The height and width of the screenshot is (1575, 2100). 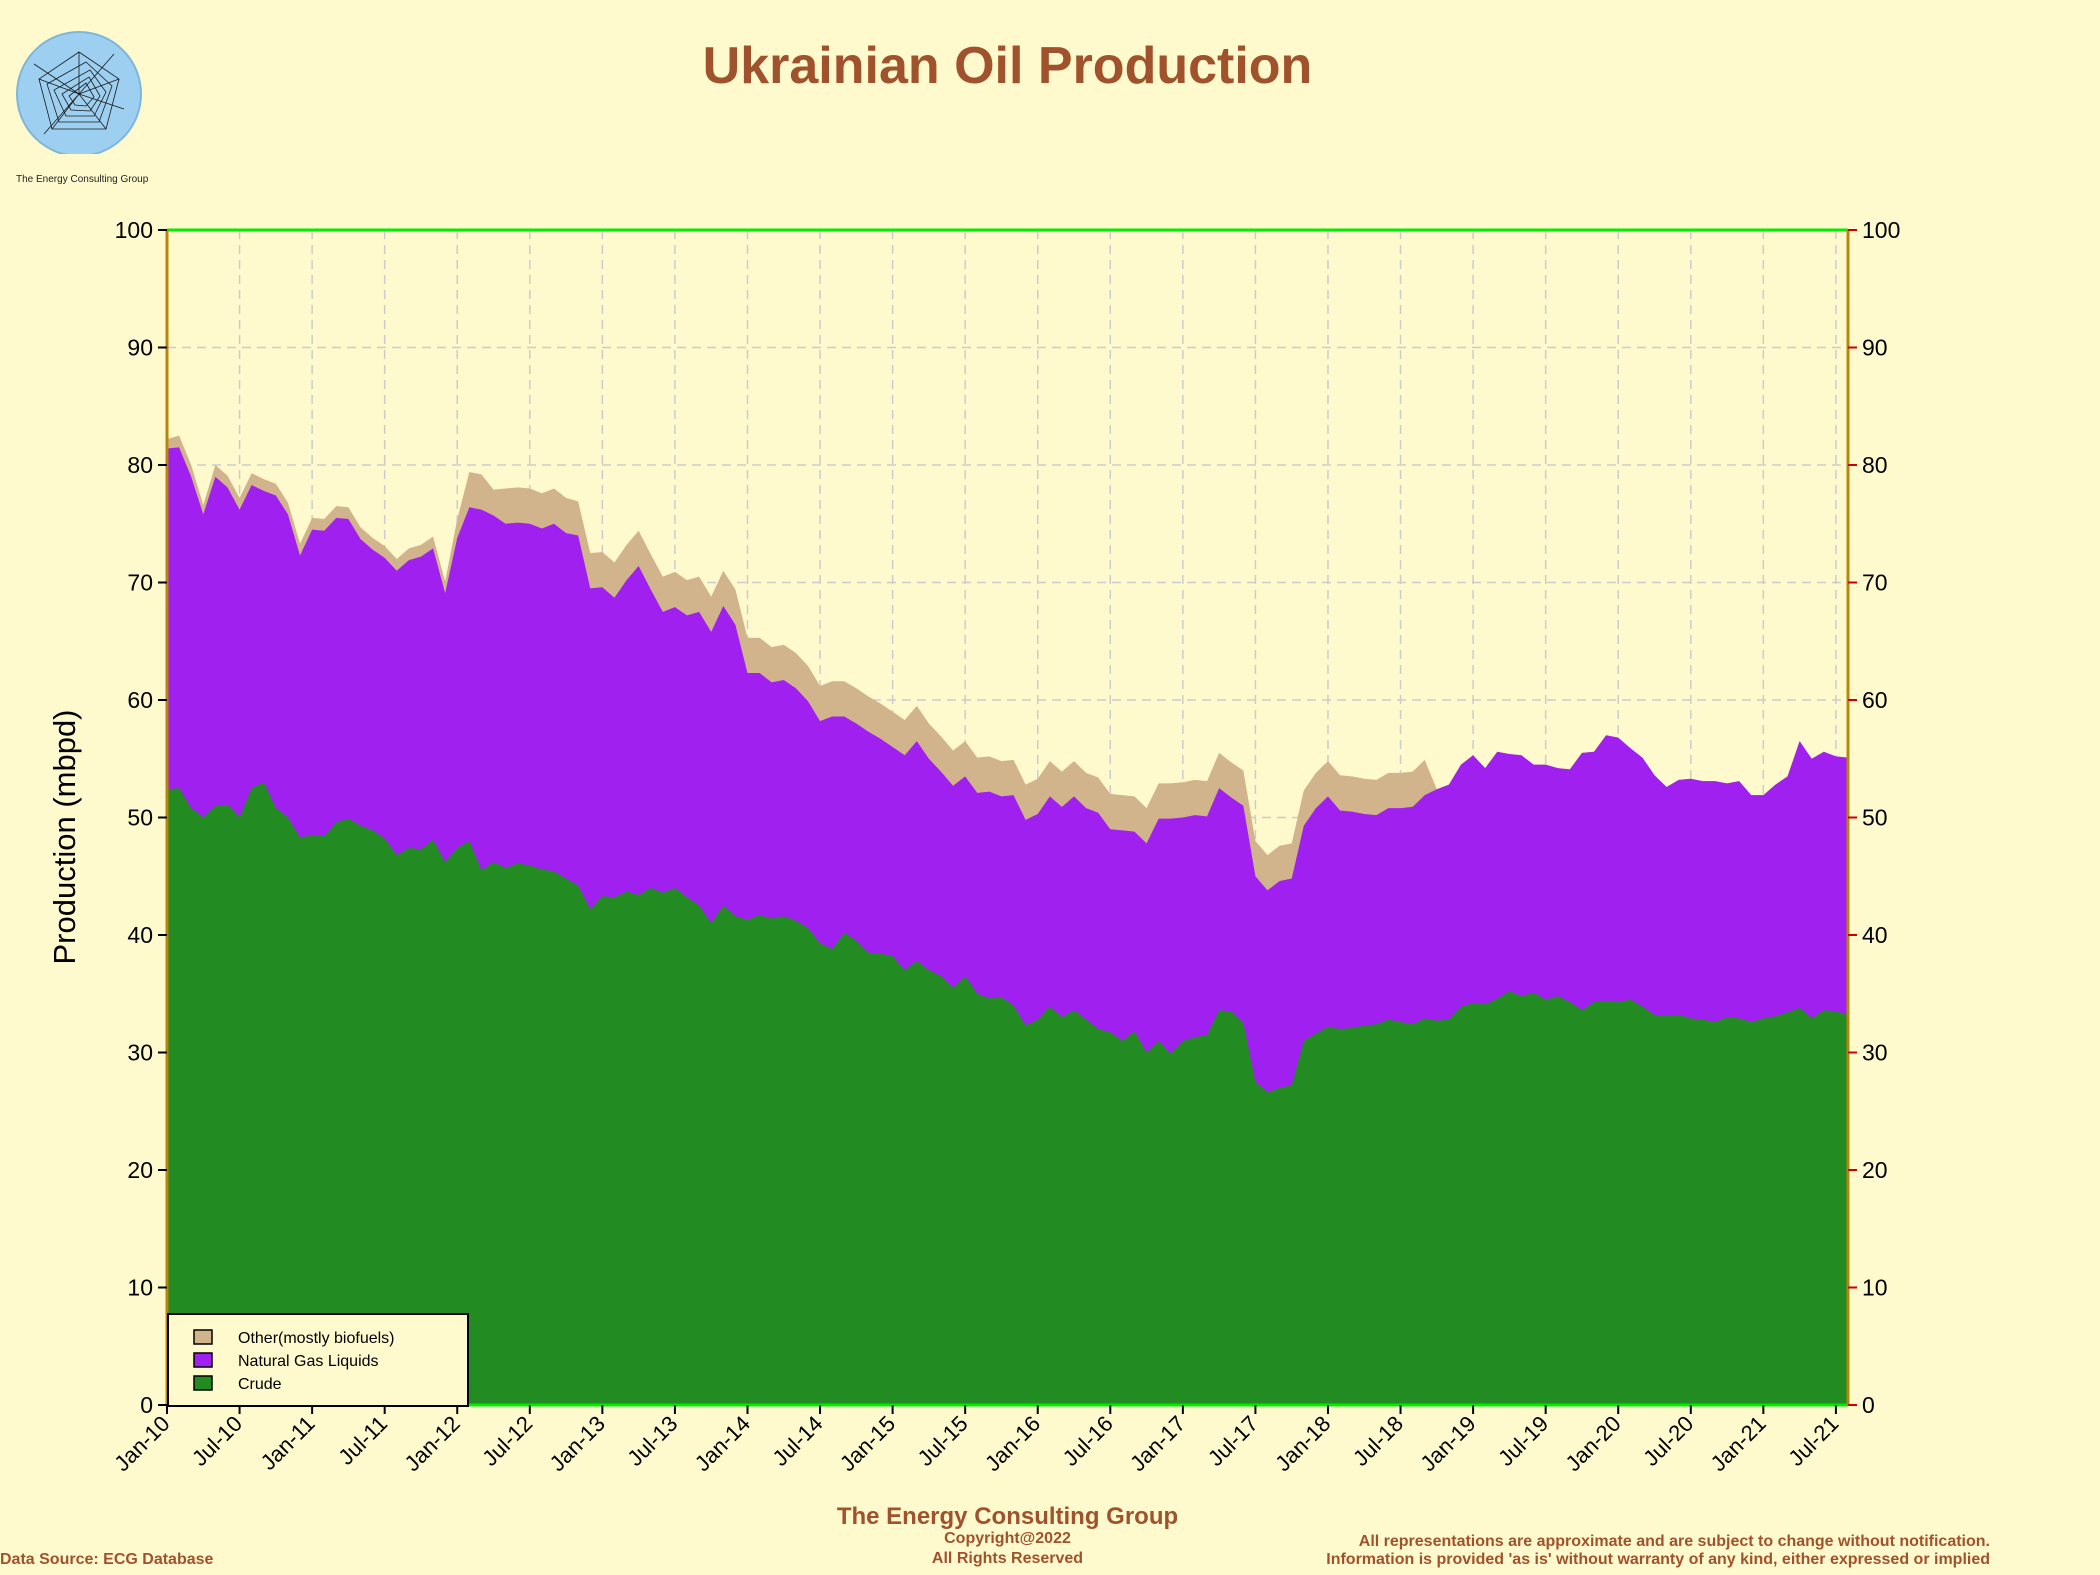 What do you see at coordinates (1875, 348) in the screenshot?
I see `y-tick-label-right: 90` at bounding box center [1875, 348].